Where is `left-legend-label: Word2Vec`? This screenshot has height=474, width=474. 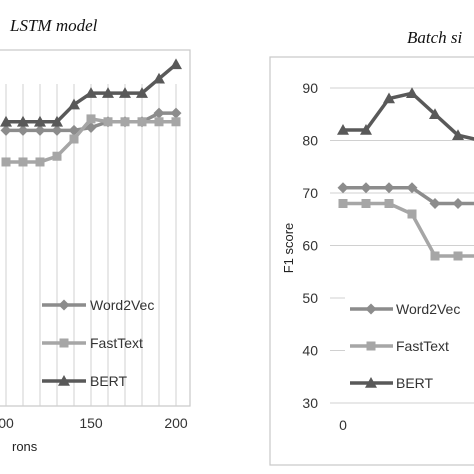
left-legend-label: Word2Vec is located at coordinates (122, 305).